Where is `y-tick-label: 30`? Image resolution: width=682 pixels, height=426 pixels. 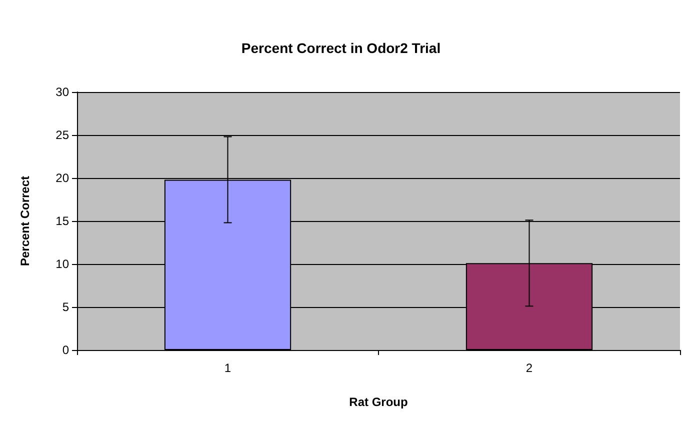 y-tick-label: 30 is located at coordinates (63, 92).